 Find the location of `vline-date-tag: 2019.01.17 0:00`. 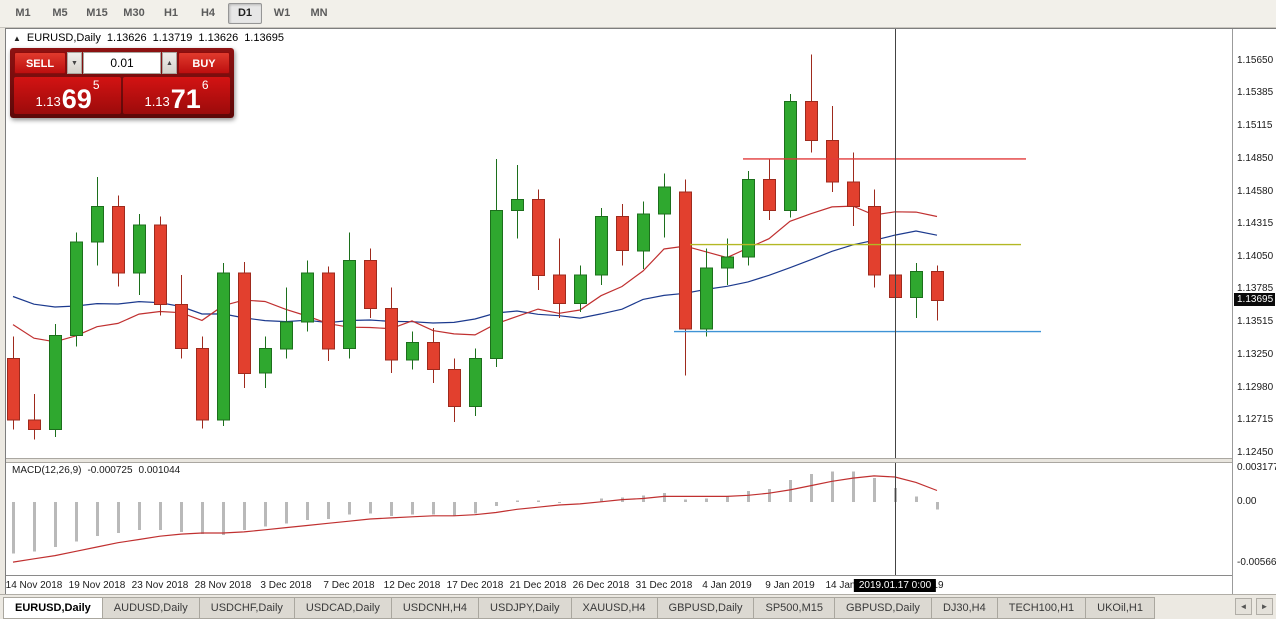

vline-date-tag: 2019.01.17 0:00 is located at coordinates (895, 585).